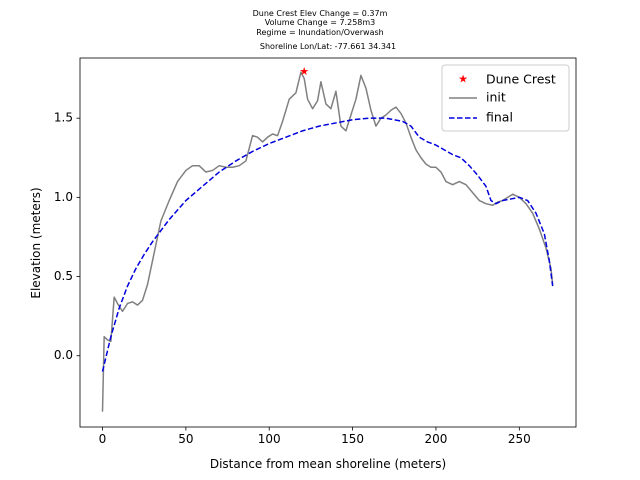 The image size is (640, 480). I want to click on legend: ★ Dune Crest init final, so click(505, 98).